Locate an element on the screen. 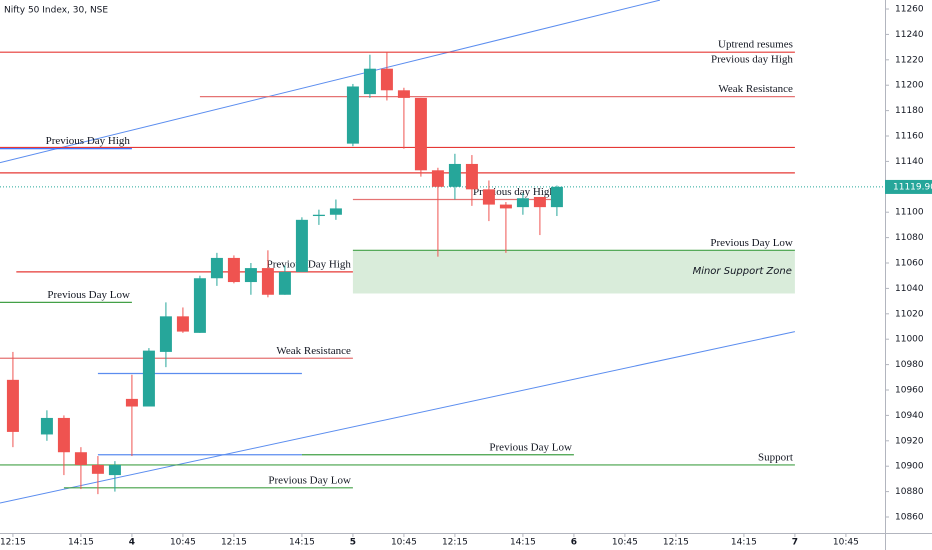  y-tick-label: 11180 is located at coordinates (909, 111).